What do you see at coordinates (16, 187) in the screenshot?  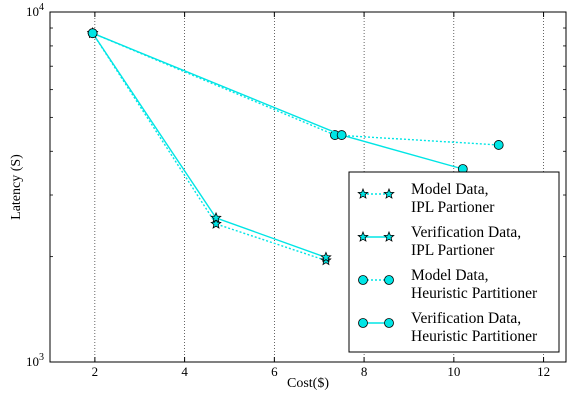 I see `y-axis-title: Latency (S)` at bounding box center [16, 187].